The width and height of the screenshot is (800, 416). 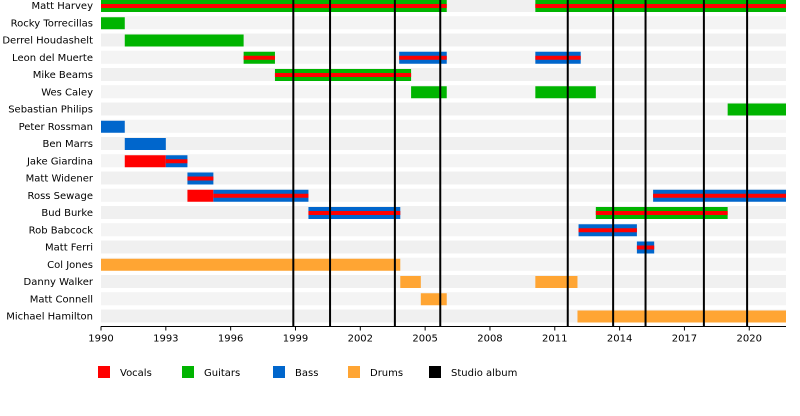 I want to click on x-tick-label: 2011, so click(x=554, y=339).